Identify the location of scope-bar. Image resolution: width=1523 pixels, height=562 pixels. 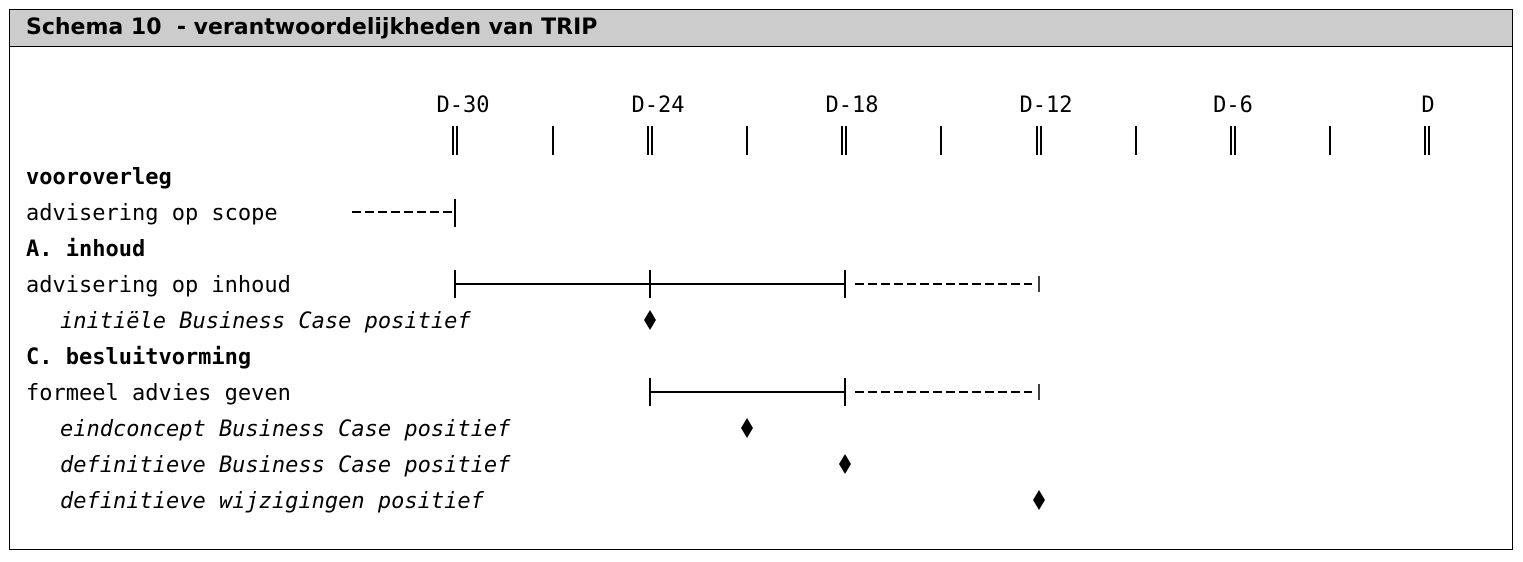
(404, 213).